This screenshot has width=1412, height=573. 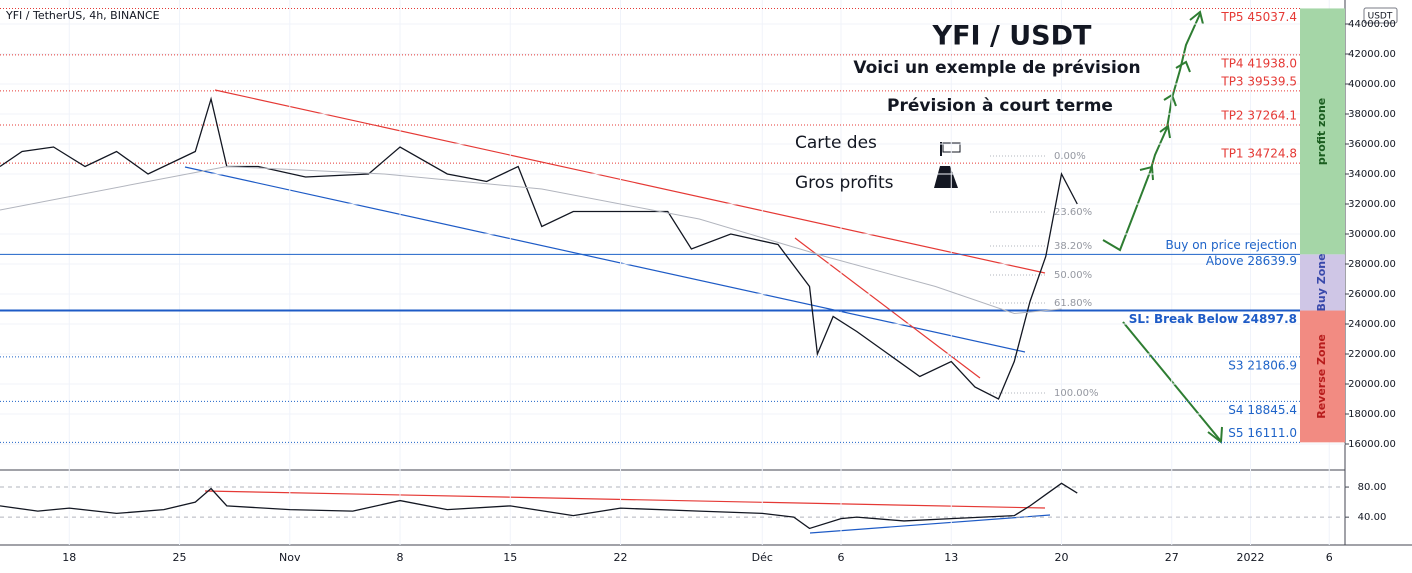 What do you see at coordinates (1258, 81) in the screenshot?
I see `level-label: TP3 39539.5` at bounding box center [1258, 81].